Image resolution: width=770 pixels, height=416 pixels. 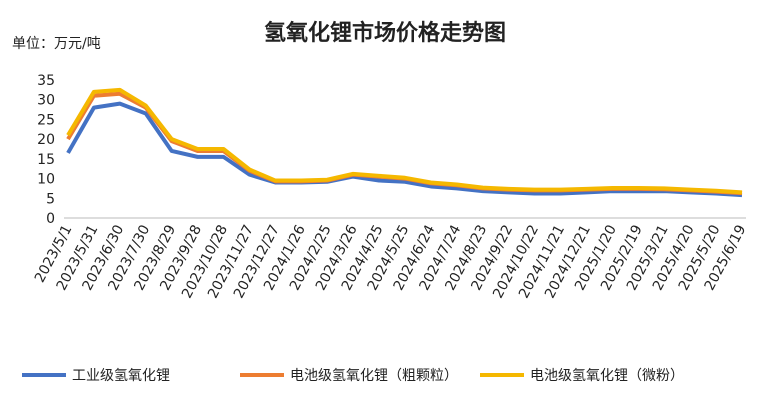 What do you see at coordinates (56, 44) in the screenshot?
I see `y-axis-label: 单位：万元/吨` at bounding box center [56, 44].